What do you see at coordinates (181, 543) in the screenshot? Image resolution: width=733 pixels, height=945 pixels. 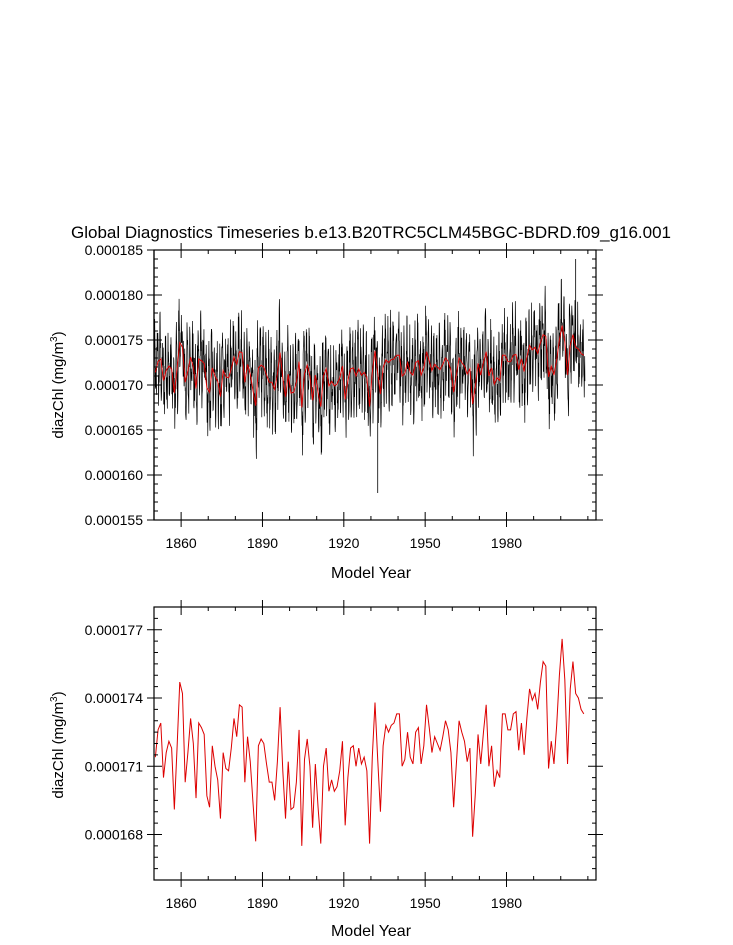 I see `top-x-tick-label: 1860` at bounding box center [181, 543].